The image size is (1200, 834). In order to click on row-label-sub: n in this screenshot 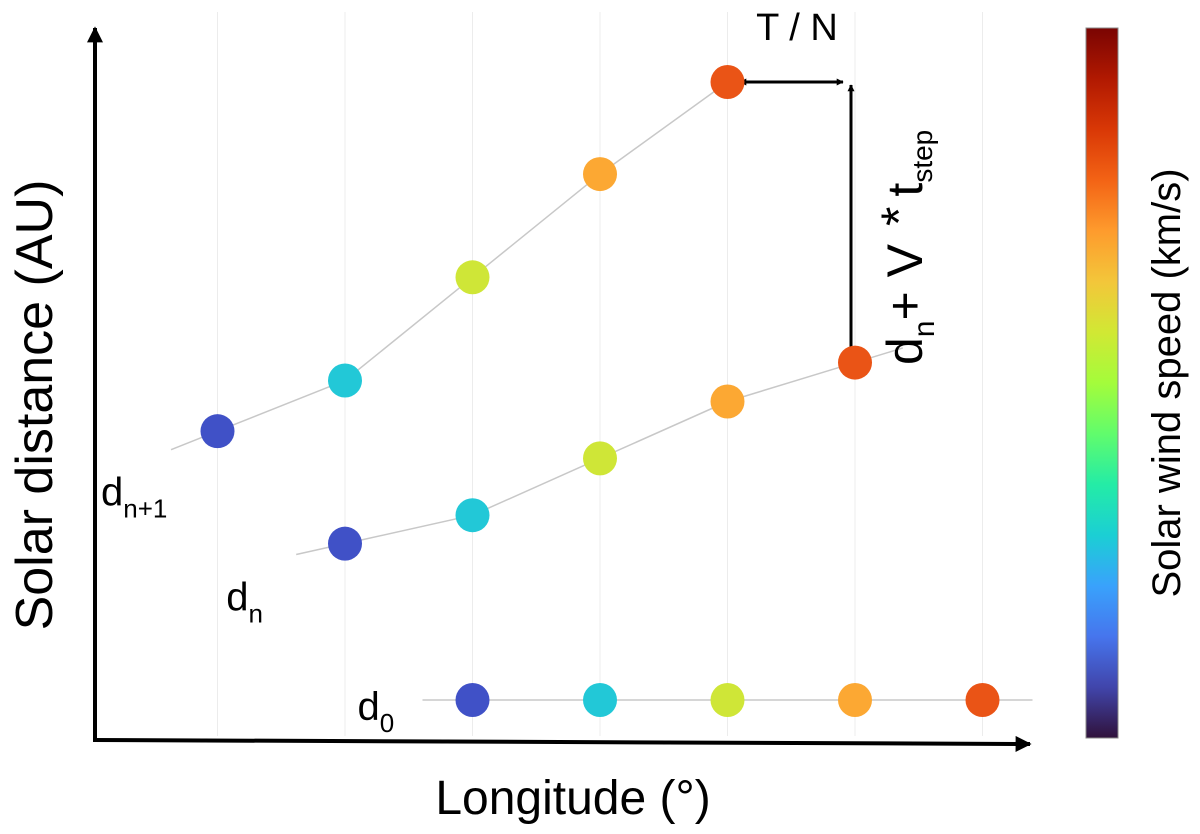, I will do `click(255, 614)`.